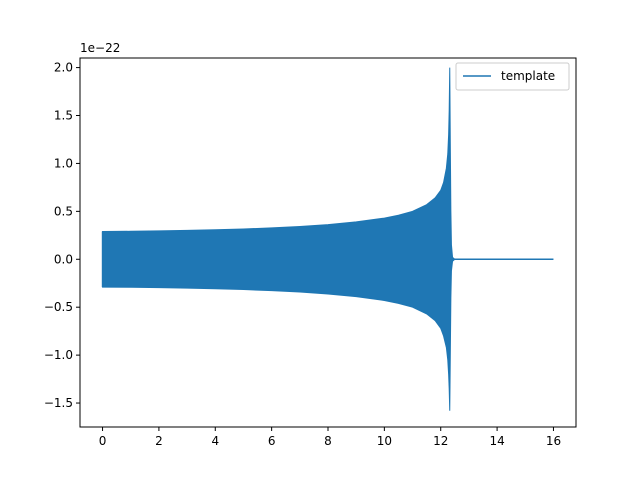 The image size is (640, 480). Describe the element at coordinates (496, 441) in the screenshot. I see `x-tick-label: 14` at that location.